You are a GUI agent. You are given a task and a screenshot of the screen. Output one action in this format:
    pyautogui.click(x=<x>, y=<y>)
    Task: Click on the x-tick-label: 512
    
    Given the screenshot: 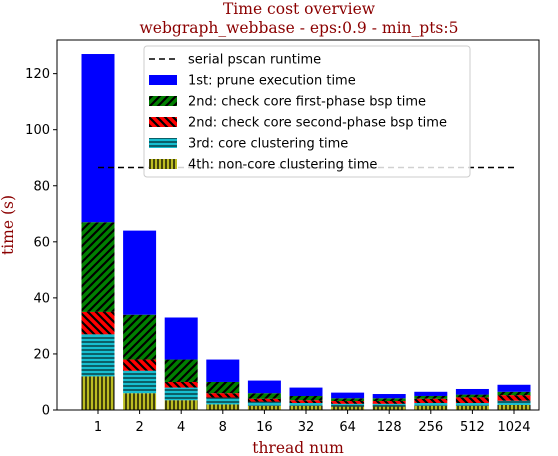 What is the action you would take?
    pyautogui.click(x=472, y=427)
    